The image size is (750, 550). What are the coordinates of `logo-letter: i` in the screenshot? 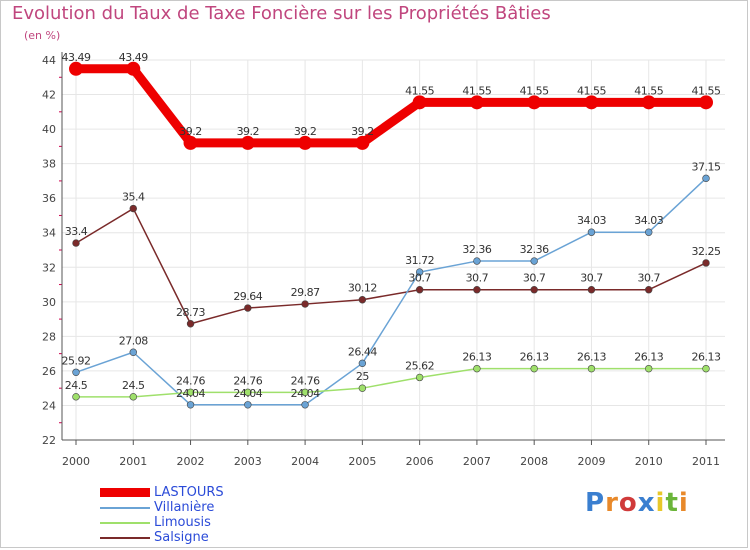 It's located at (683, 503).